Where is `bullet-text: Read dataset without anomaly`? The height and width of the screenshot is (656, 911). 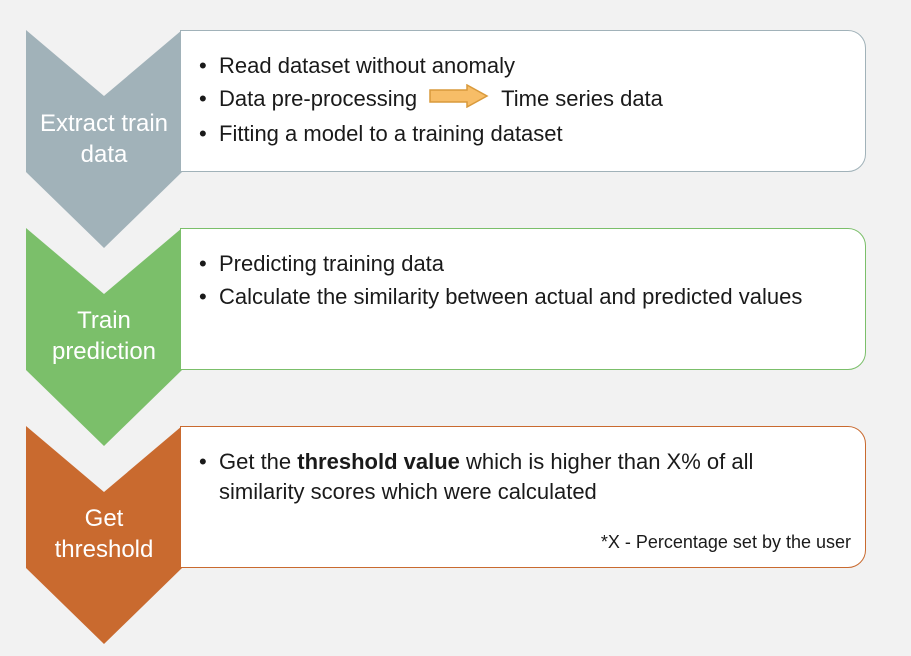 bullet-text: Read dataset without anomaly is located at coordinates (367, 65).